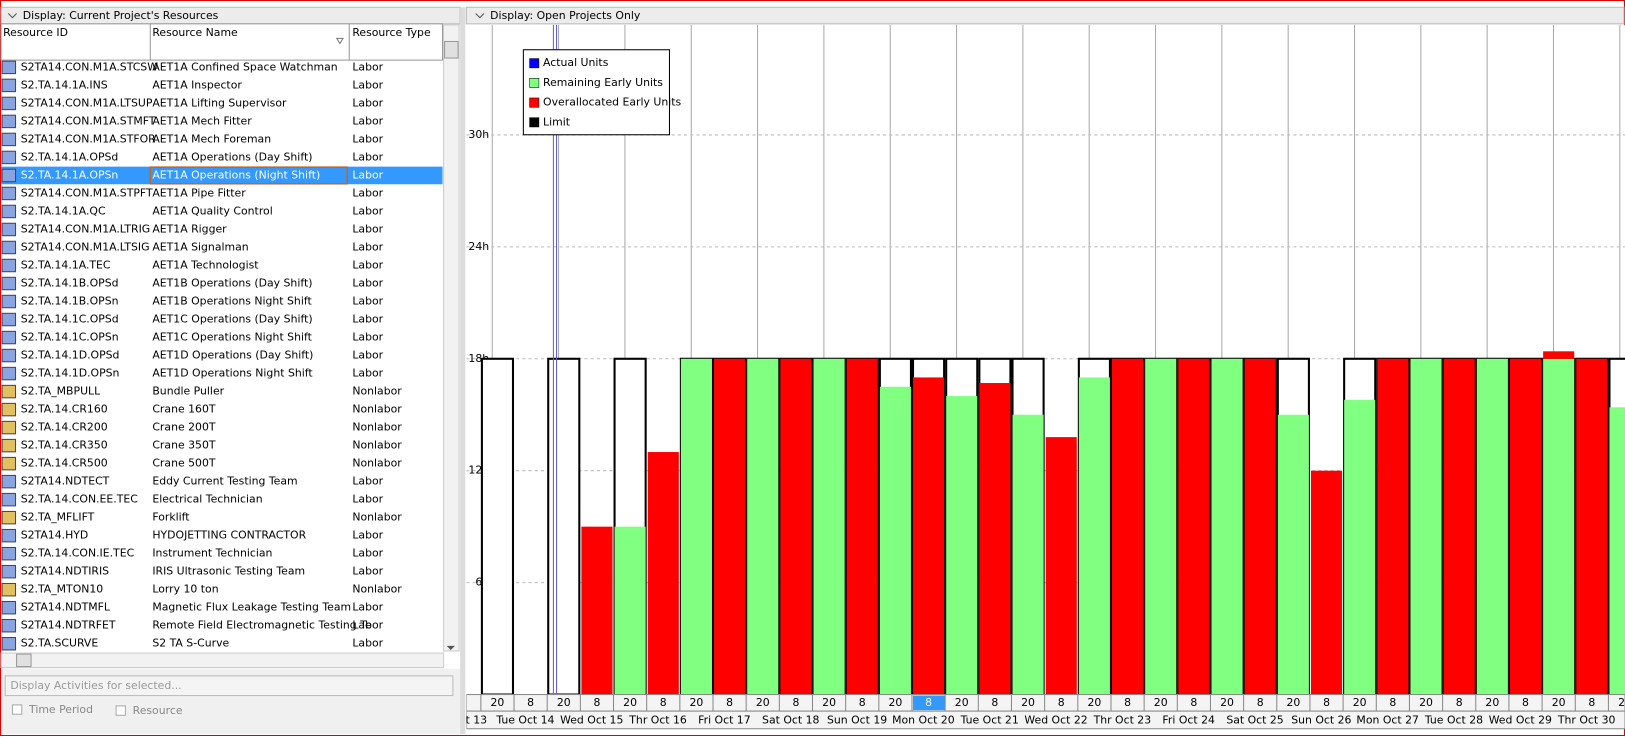 The height and width of the screenshot is (740, 1625). Describe the element at coordinates (463, 370) in the screenshot. I see `splitter` at that location.